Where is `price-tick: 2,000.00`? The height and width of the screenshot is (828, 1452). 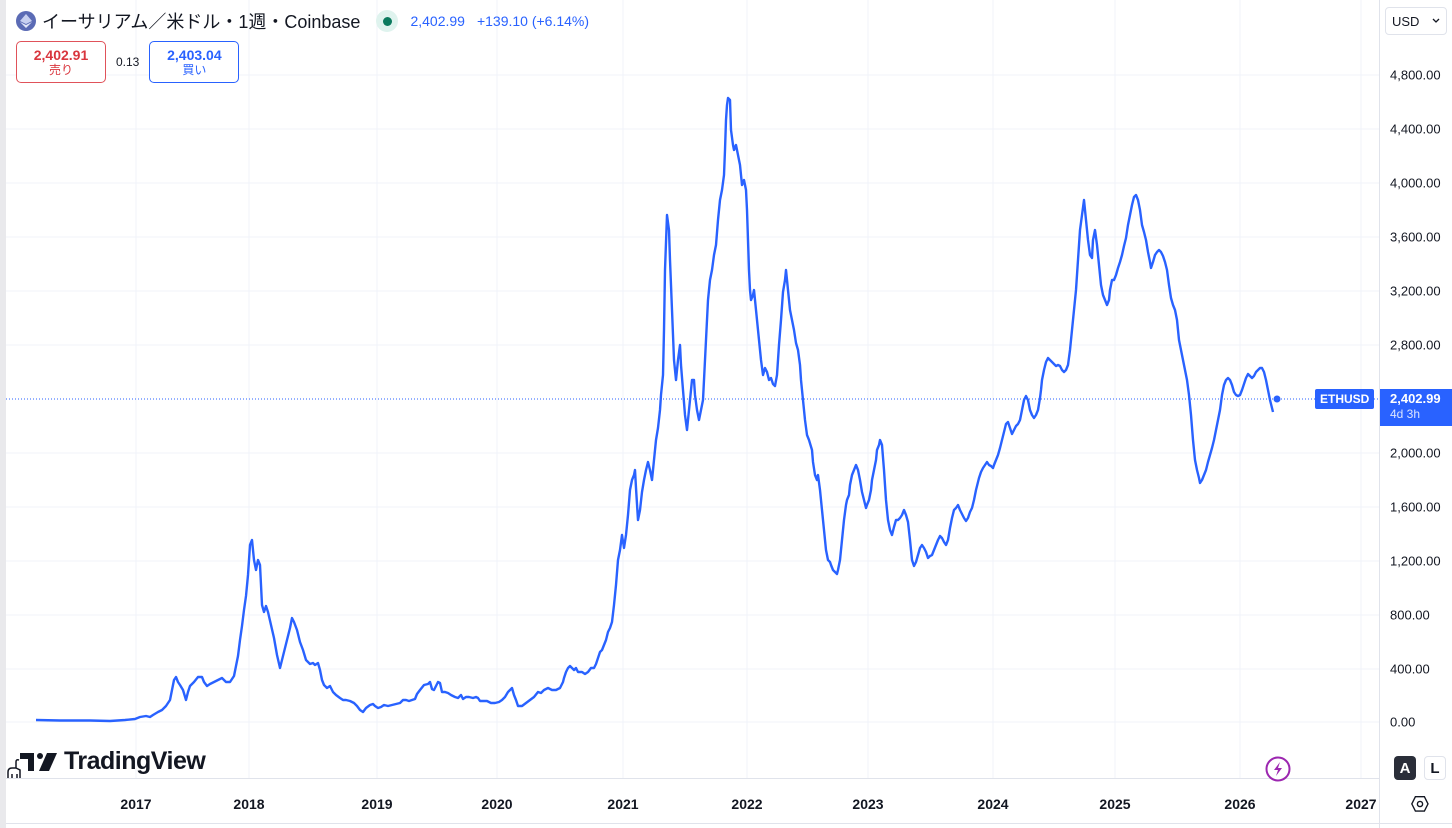 price-tick: 2,000.00 is located at coordinates (1415, 453).